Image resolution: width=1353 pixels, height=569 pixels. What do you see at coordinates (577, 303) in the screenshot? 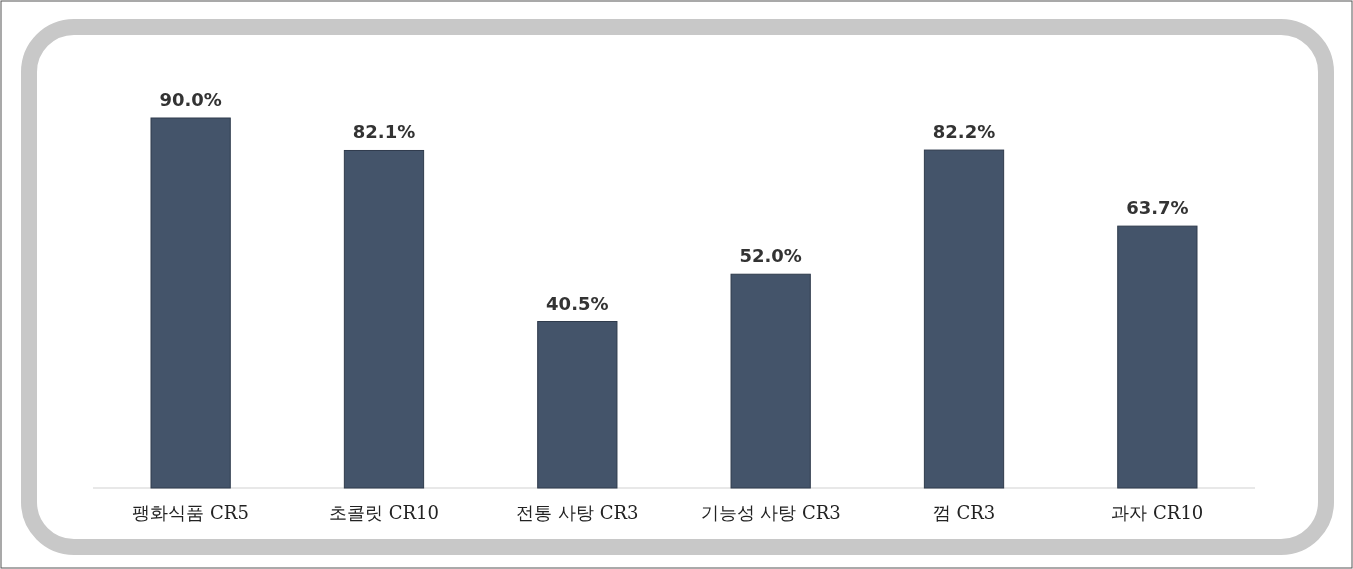
I see `data-label: 40.5%` at bounding box center [577, 303].